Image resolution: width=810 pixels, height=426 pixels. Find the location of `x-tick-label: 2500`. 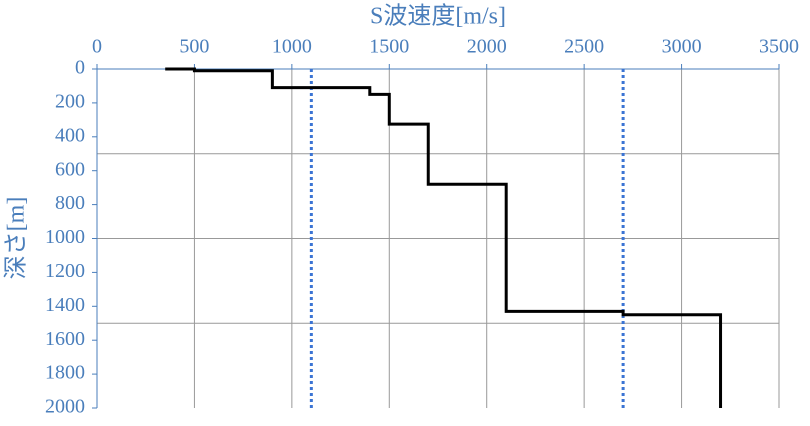

x-tick-label: 2500 is located at coordinates (584, 47).